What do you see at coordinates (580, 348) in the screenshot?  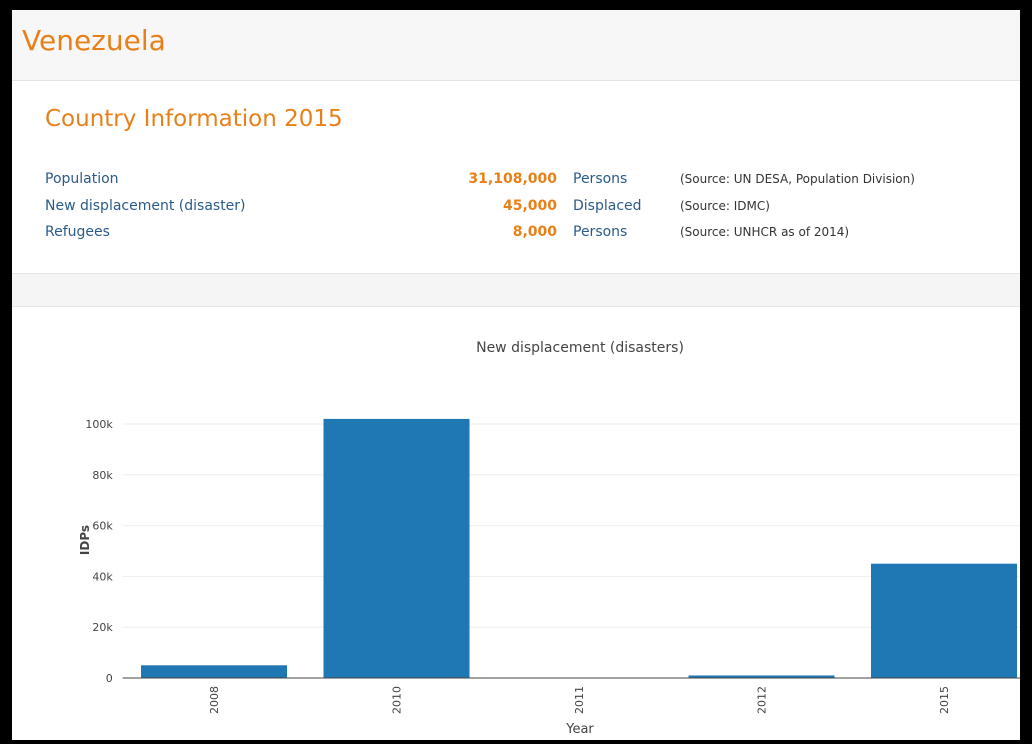 I see `chart-title: New displacement (disasters)` at bounding box center [580, 348].